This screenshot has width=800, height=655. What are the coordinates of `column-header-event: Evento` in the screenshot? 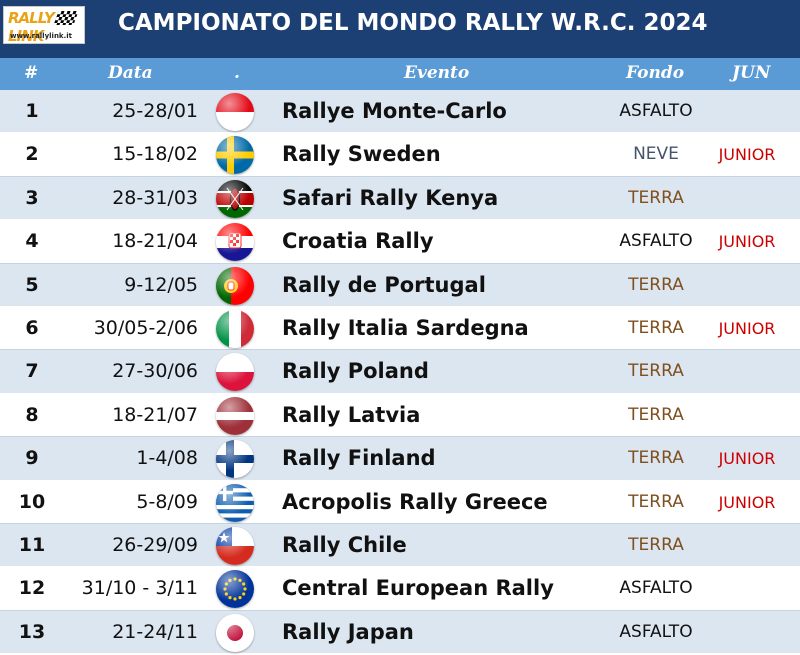 It's located at (437, 73).